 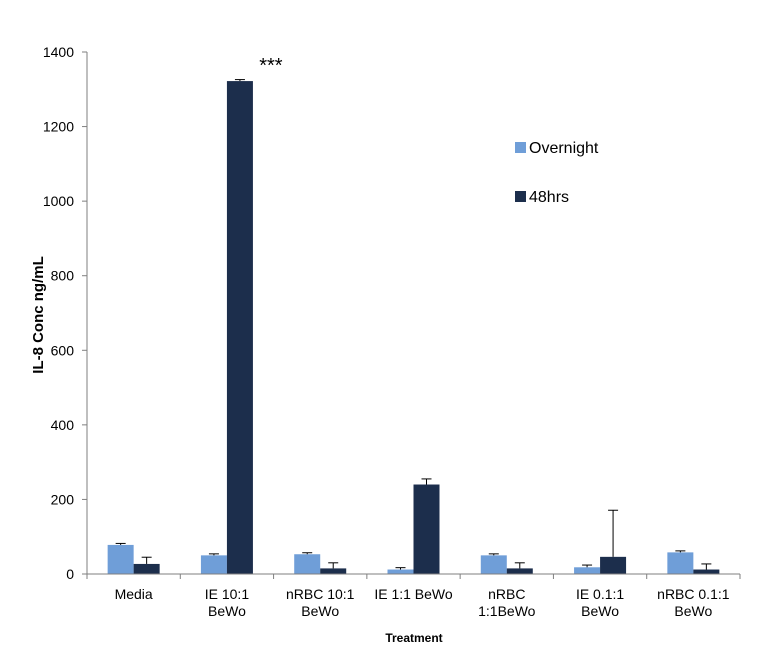 I want to click on legend-label-48hrs: 48hrs, so click(x=549, y=197).